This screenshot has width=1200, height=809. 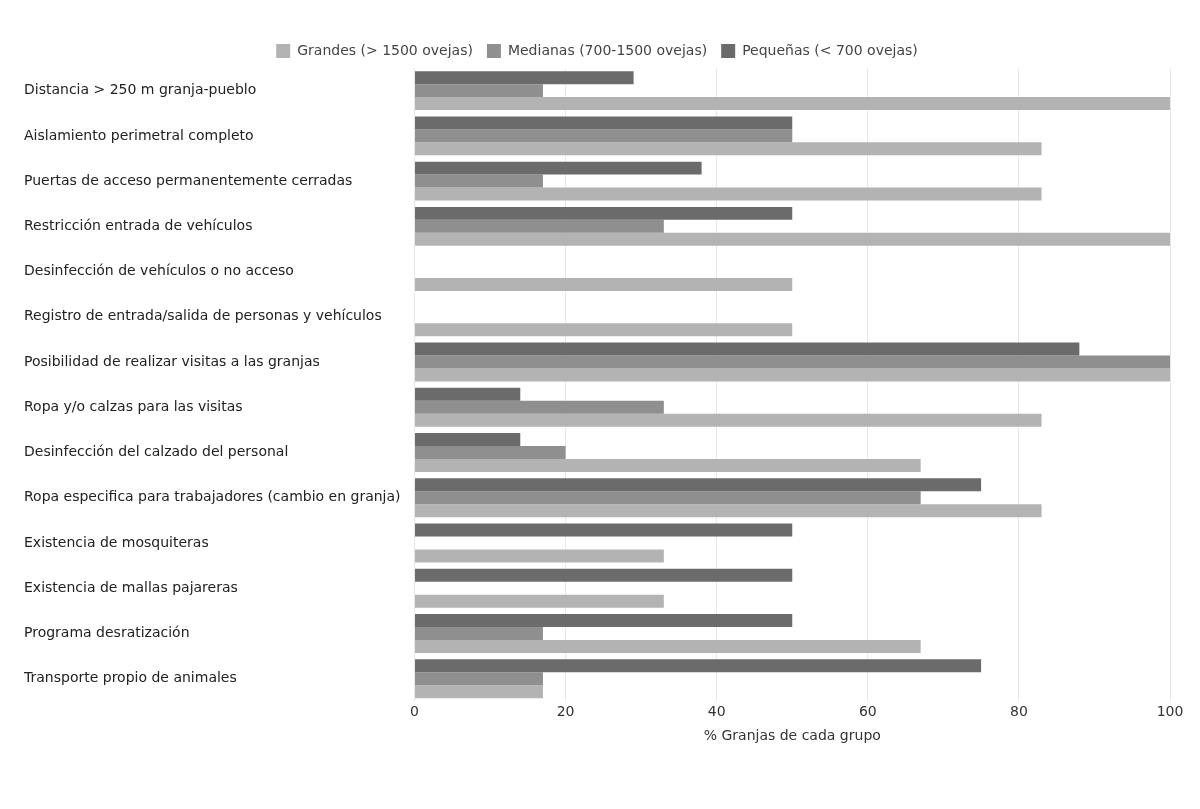 I want to click on y-tick-label: Transporte propio de animales, so click(x=130, y=677).